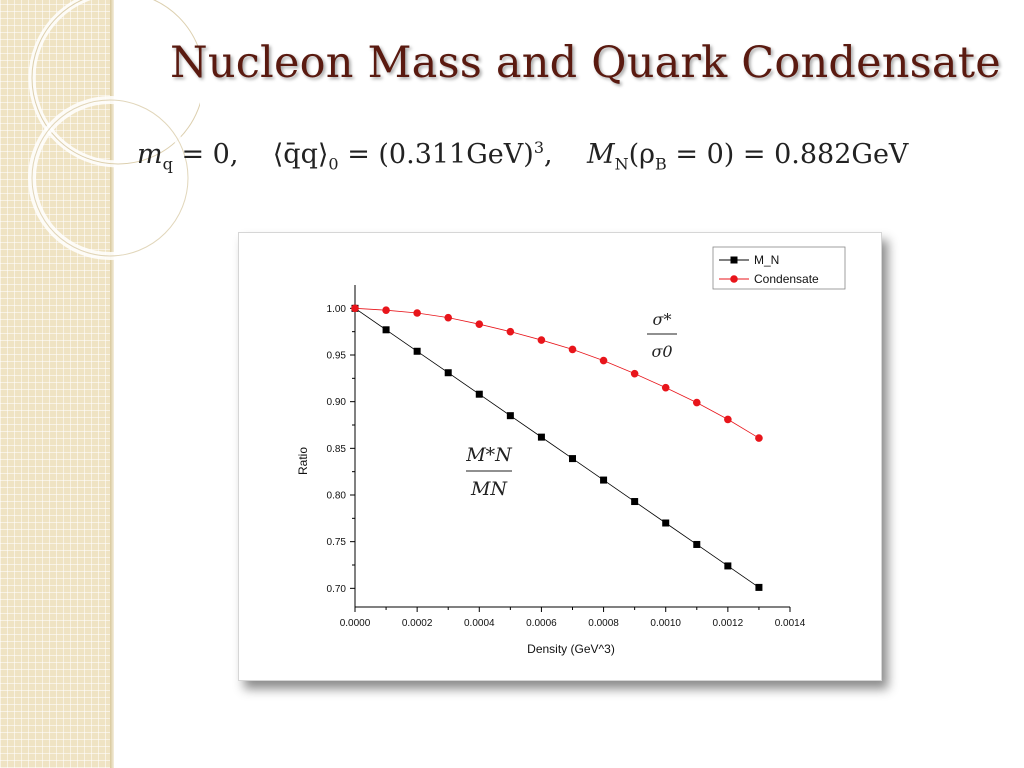 The width and height of the screenshot is (1024, 768). Describe the element at coordinates (210, 154) in the screenshot. I see `formula-mq-rhs: = 0,` at that location.